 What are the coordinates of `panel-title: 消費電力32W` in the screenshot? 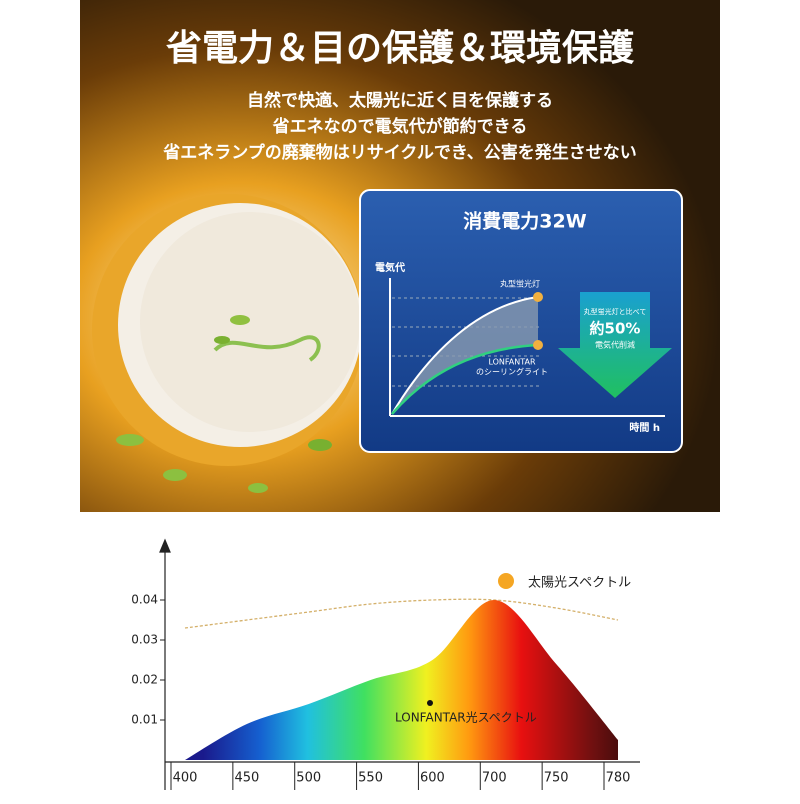 It's located at (524, 221).